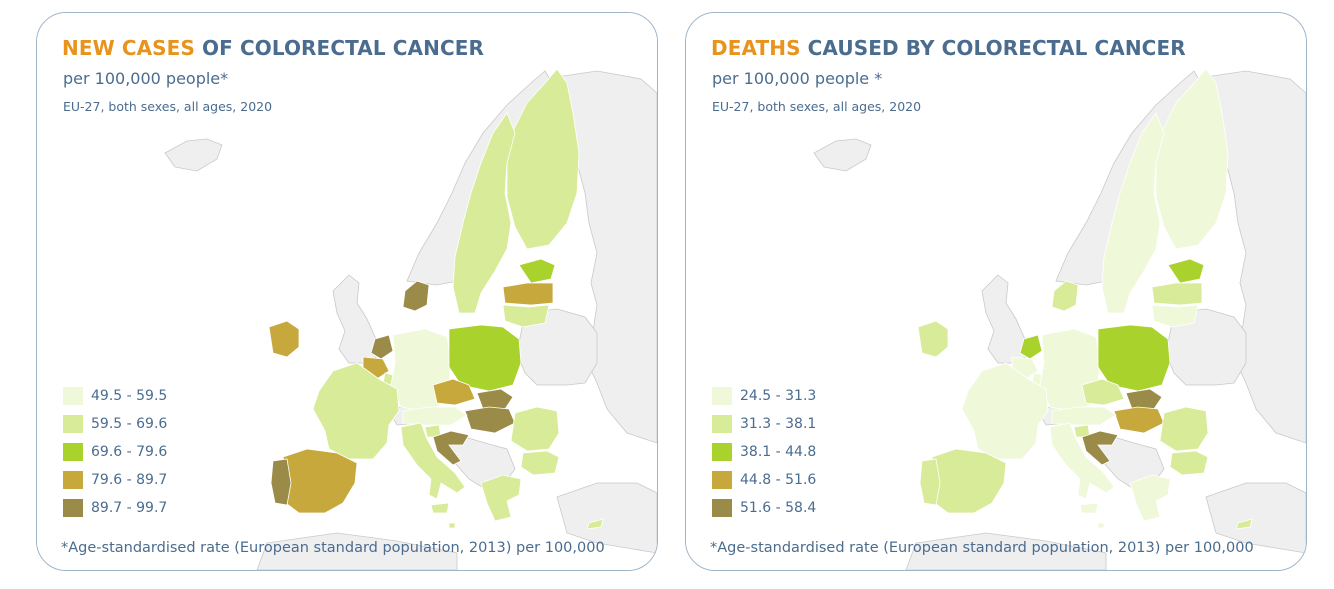 This screenshot has height=589, width=1334. What do you see at coordinates (129, 424) in the screenshot?
I see `legend-label: 59.5 - 69.6` at bounding box center [129, 424].